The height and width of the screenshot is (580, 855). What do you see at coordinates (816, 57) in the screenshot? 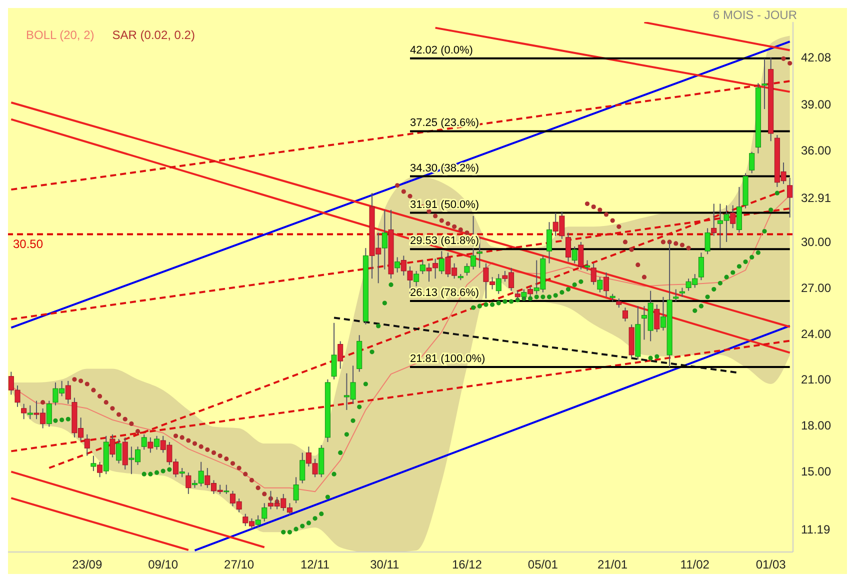
I see `y-tick-label: 42.08` at bounding box center [816, 57].